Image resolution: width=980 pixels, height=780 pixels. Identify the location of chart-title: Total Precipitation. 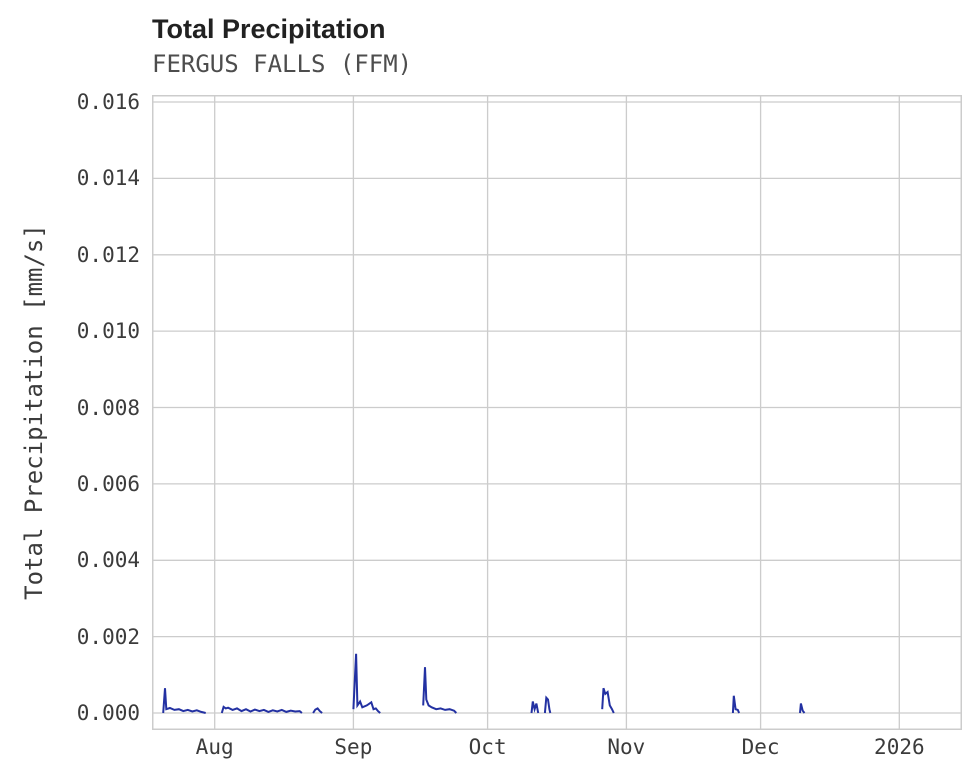
(269, 29).